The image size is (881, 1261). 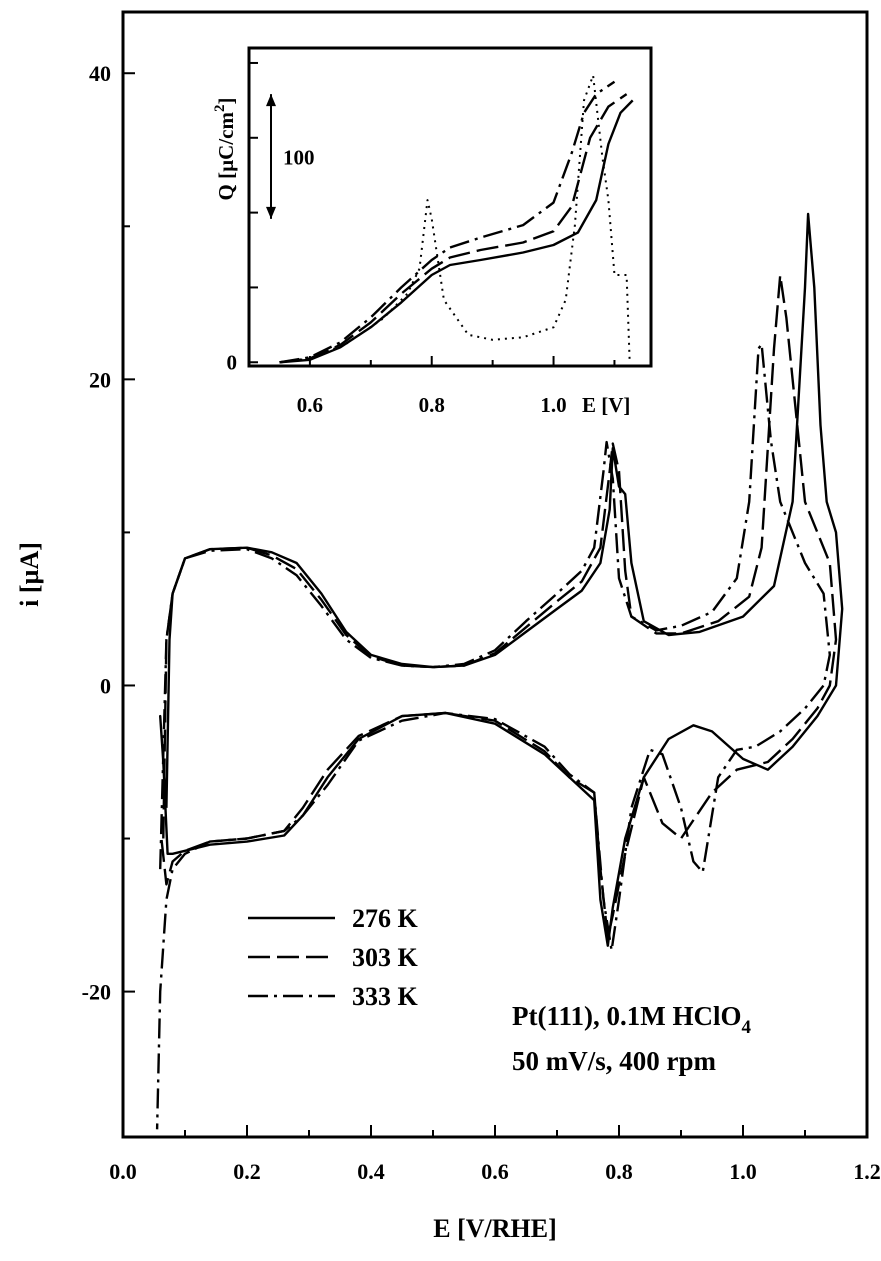 What do you see at coordinates (553, 405) in the screenshot?
I see `inset-x-tick-label: 1.0` at bounding box center [553, 405].